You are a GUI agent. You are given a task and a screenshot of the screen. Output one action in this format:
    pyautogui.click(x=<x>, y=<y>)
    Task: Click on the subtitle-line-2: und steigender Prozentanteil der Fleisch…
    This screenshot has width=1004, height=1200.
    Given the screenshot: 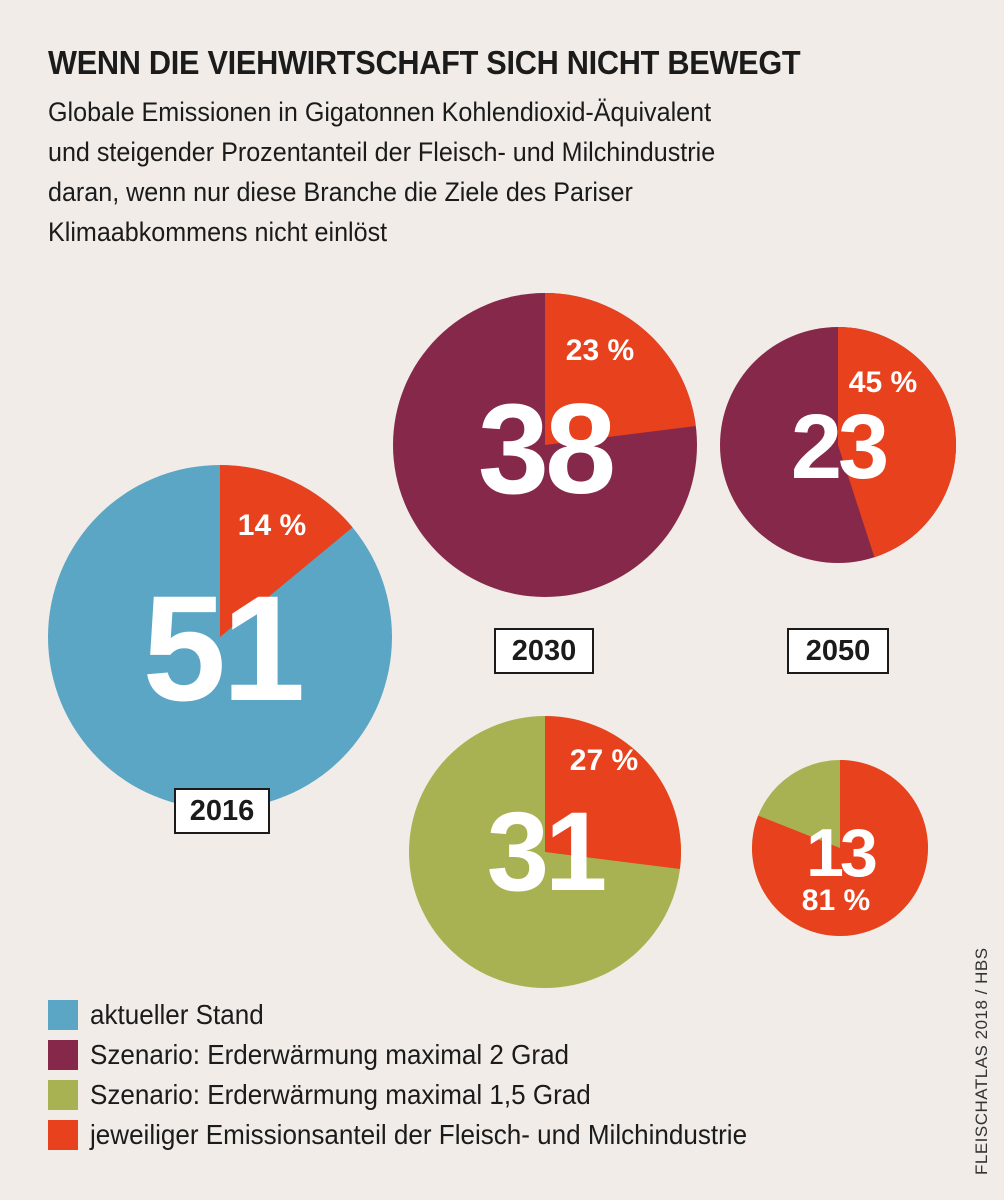 What is the action you would take?
    pyautogui.click(x=382, y=152)
    